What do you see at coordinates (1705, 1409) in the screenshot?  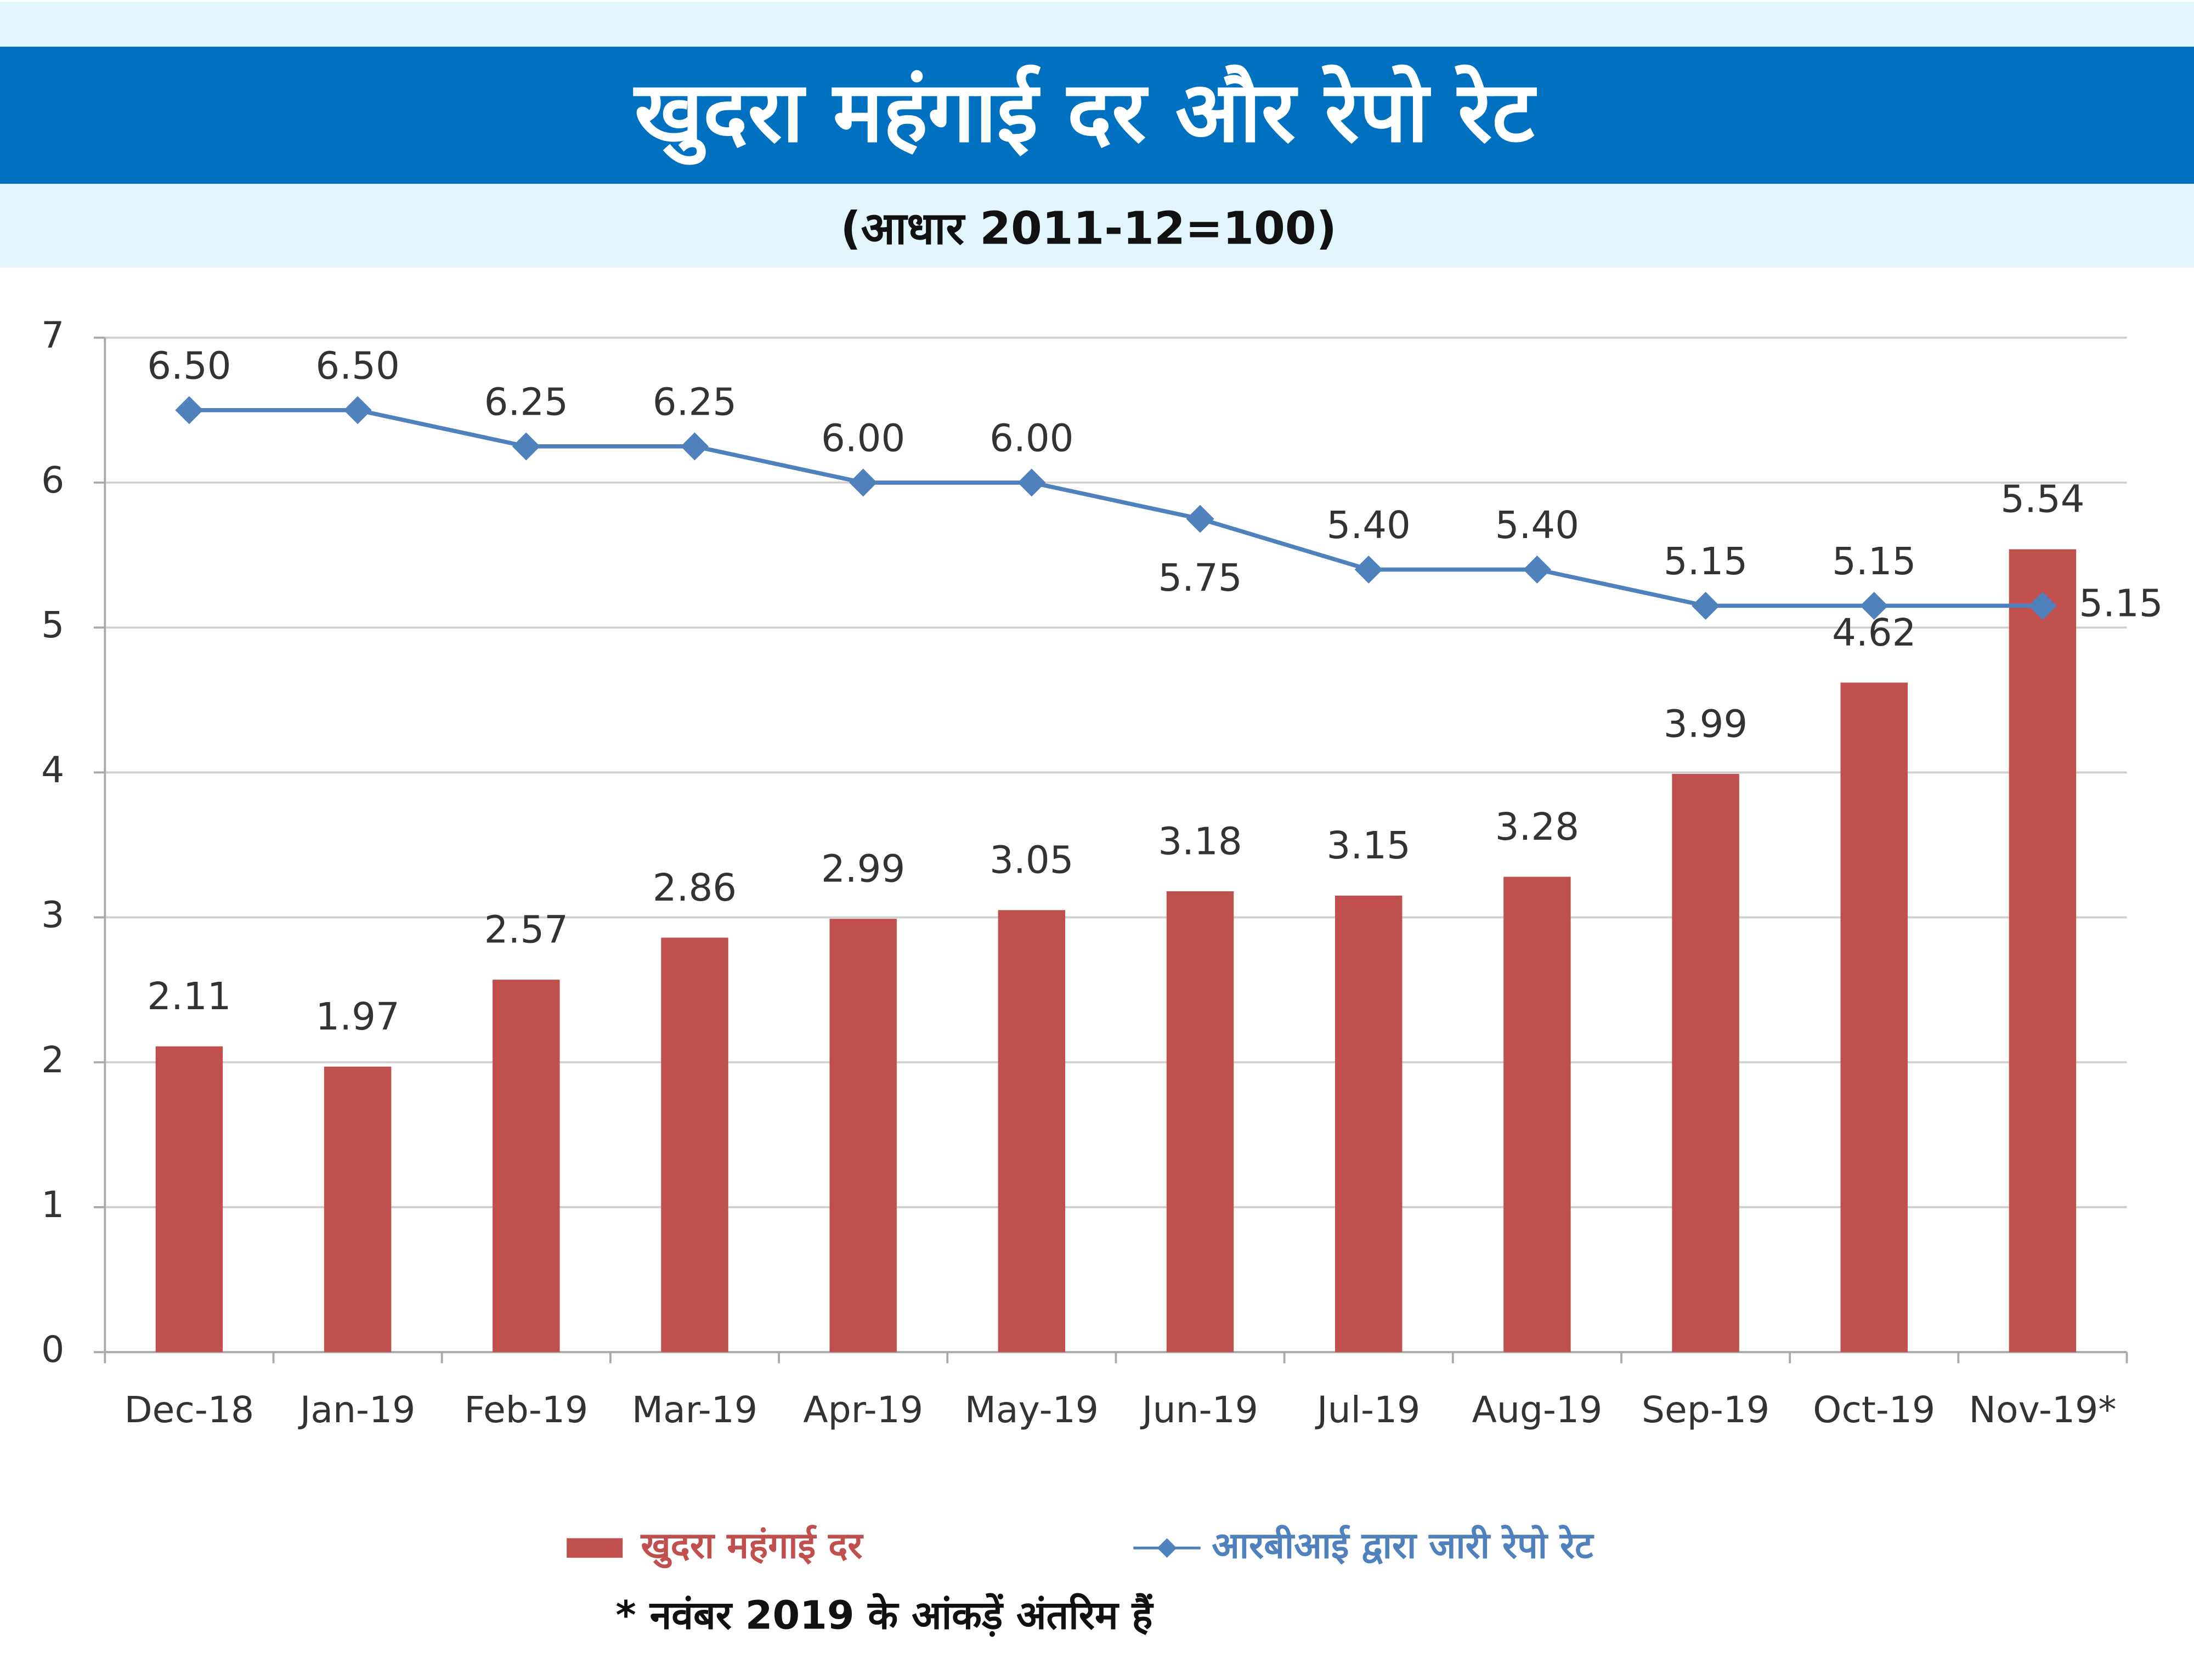 I see `x-tick-label: Sep-19` at bounding box center [1705, 1409].